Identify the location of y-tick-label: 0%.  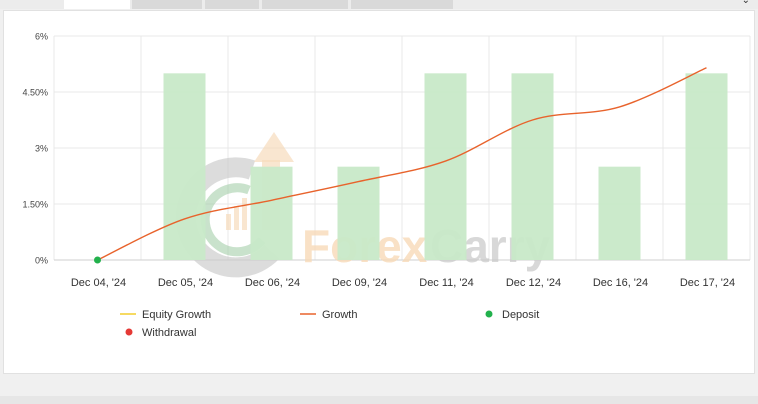
(41, 261).